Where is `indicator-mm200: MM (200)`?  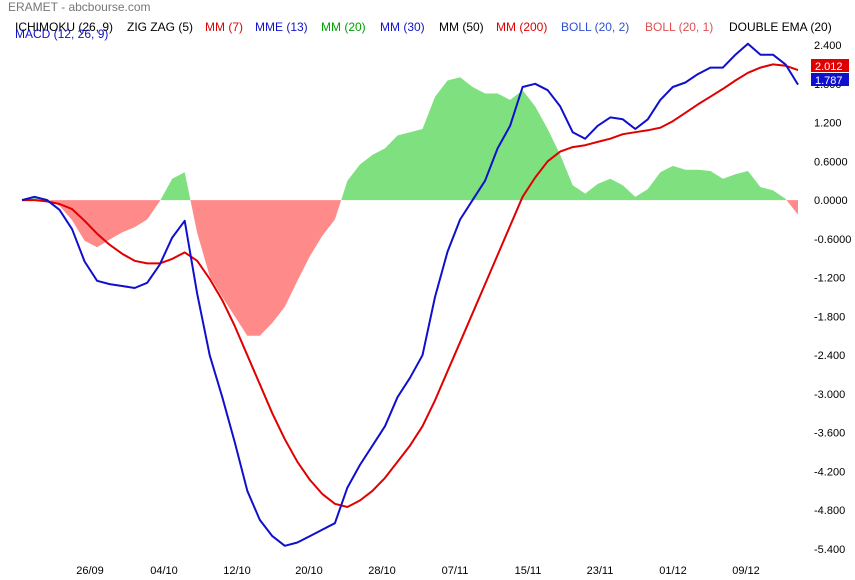
indicator-mm200: MM (200) is located at coordinates (522, 27).